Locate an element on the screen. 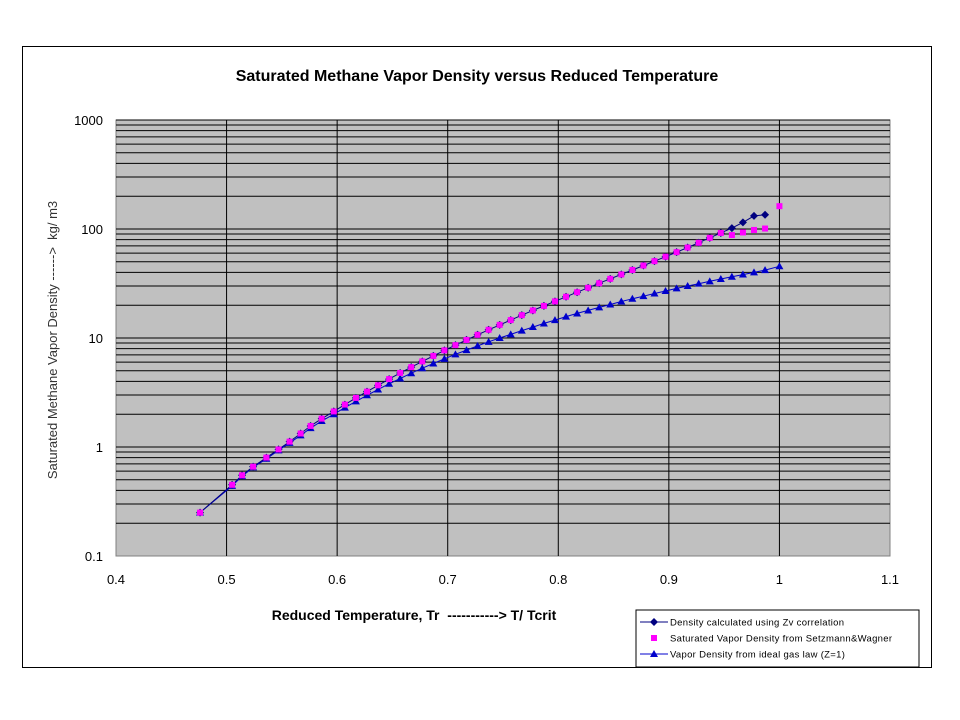  y-tick-label: 0.1 is located at coordinates (94, 556).